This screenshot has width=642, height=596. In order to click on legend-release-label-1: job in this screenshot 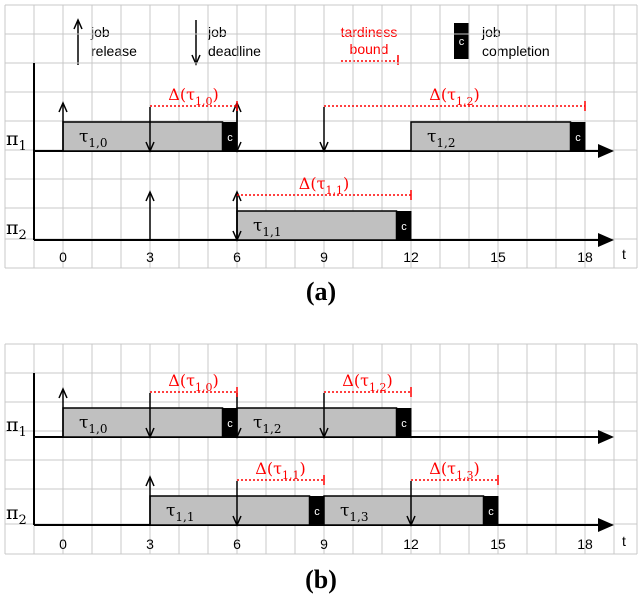, I will do `click(100, 32)`.